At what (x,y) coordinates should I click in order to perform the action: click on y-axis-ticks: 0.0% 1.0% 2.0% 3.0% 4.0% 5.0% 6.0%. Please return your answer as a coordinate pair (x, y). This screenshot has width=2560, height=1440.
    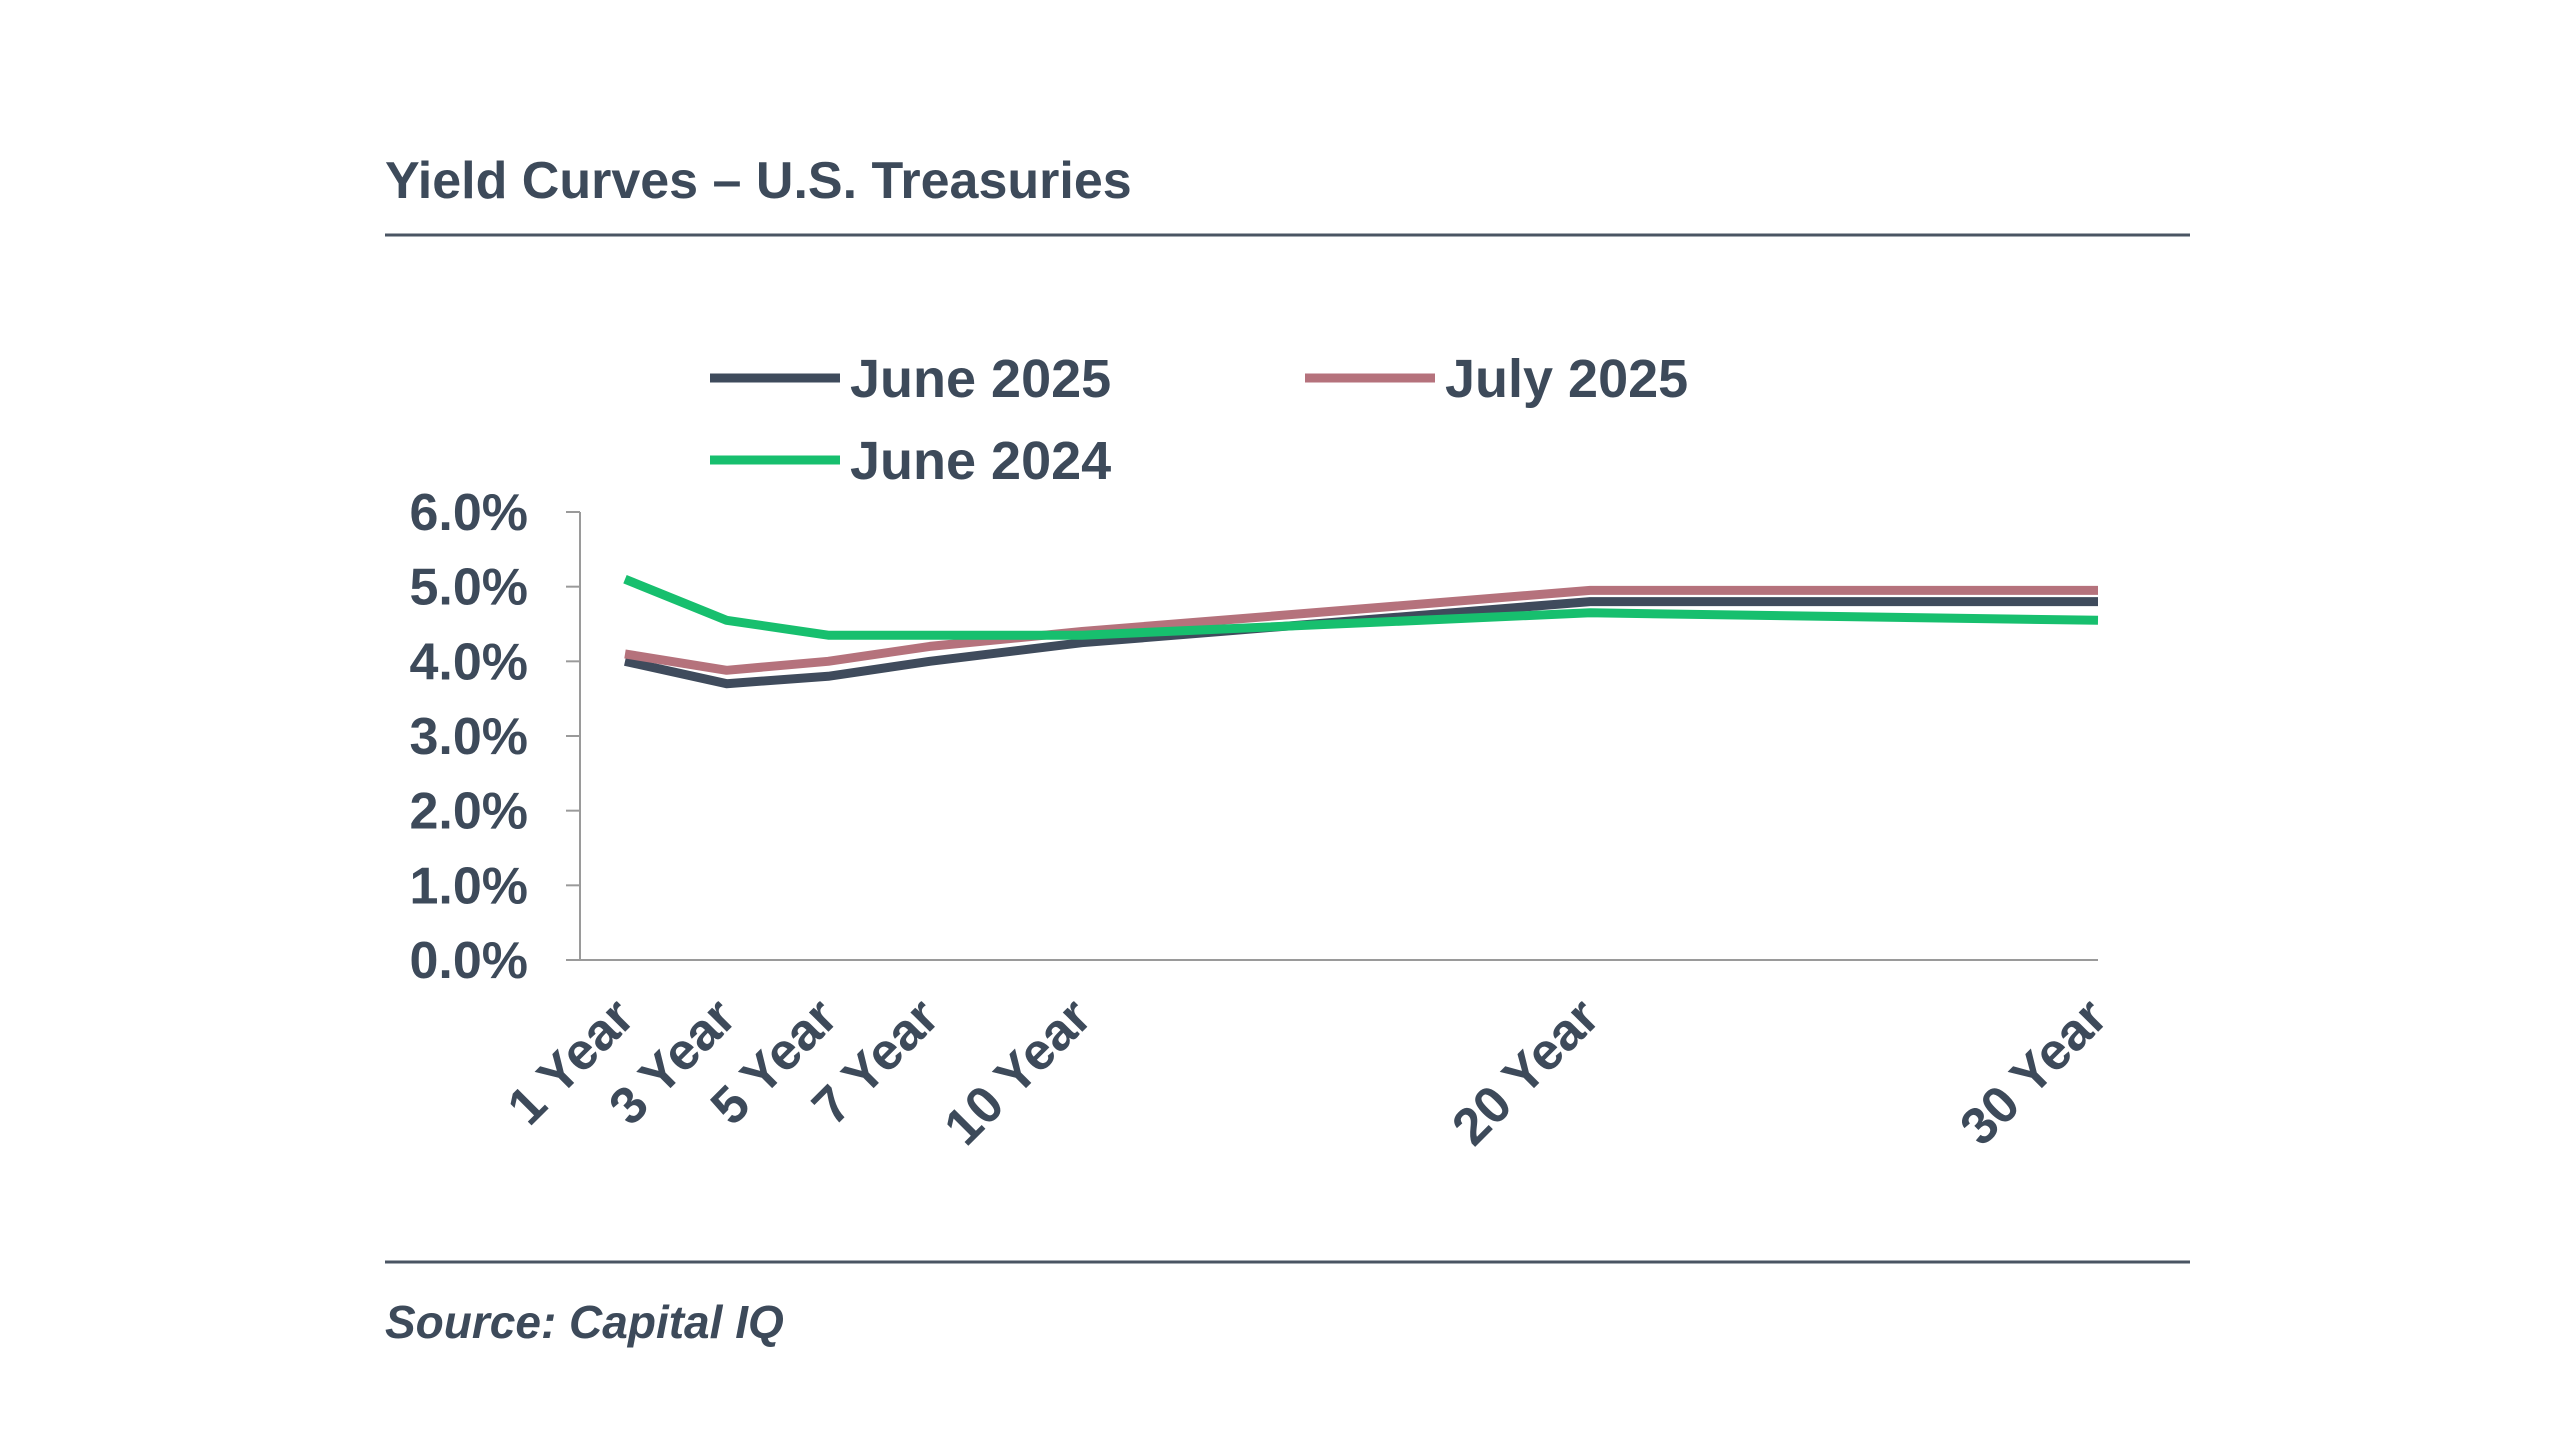
    Looking at the image, I should click on (494, 737).